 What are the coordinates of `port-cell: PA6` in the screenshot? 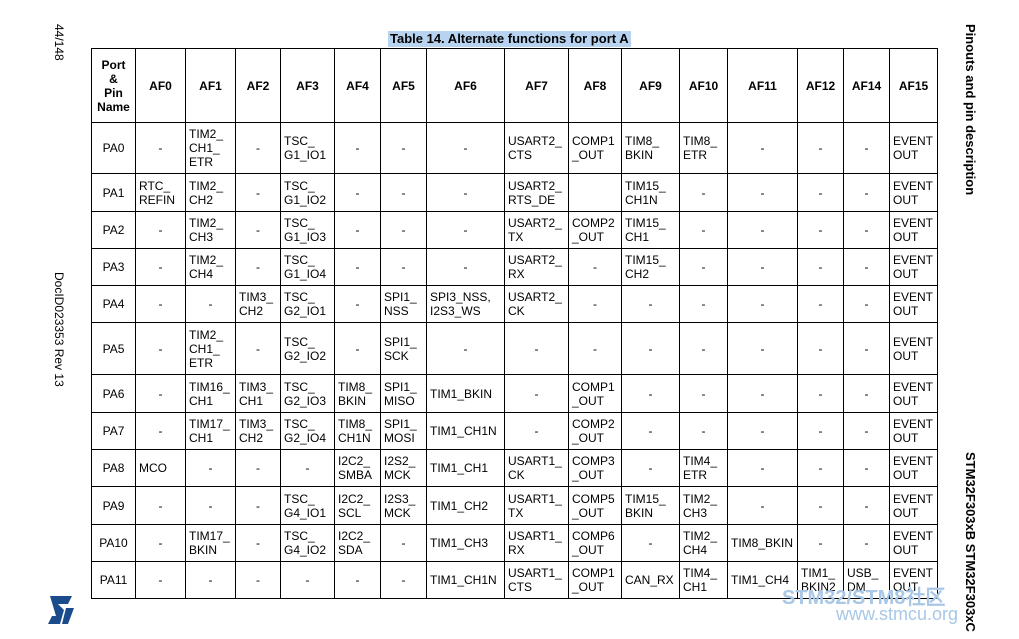 It's located at (113, 393).